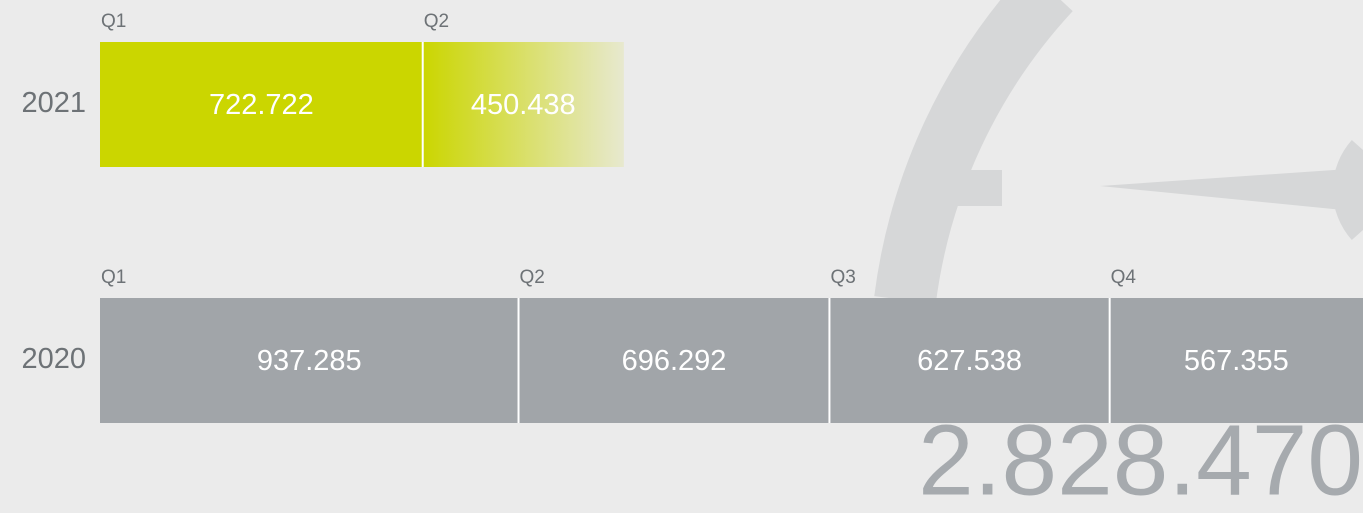 The image size is (1363, 513). I want to click on value-label: 450.438, so click(523, 105).